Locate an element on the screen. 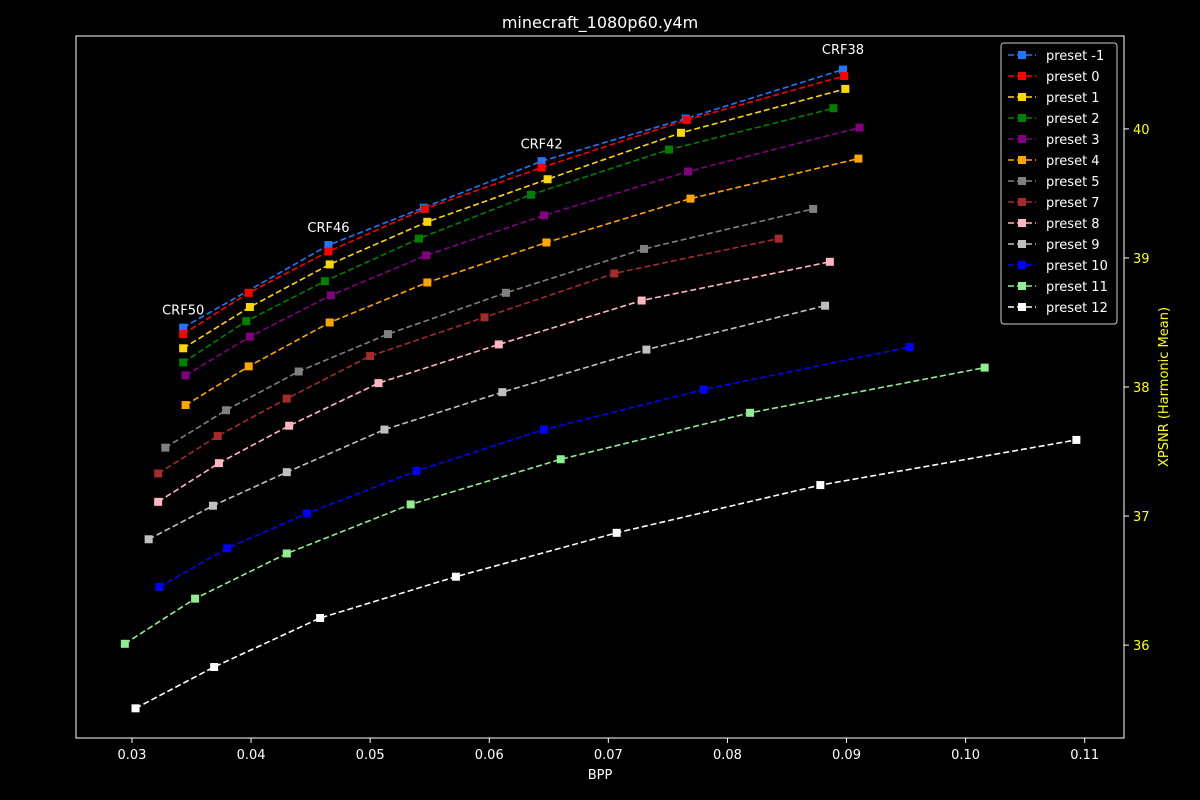  legend-item: preset 1 is located at coordinates (1054, 98).